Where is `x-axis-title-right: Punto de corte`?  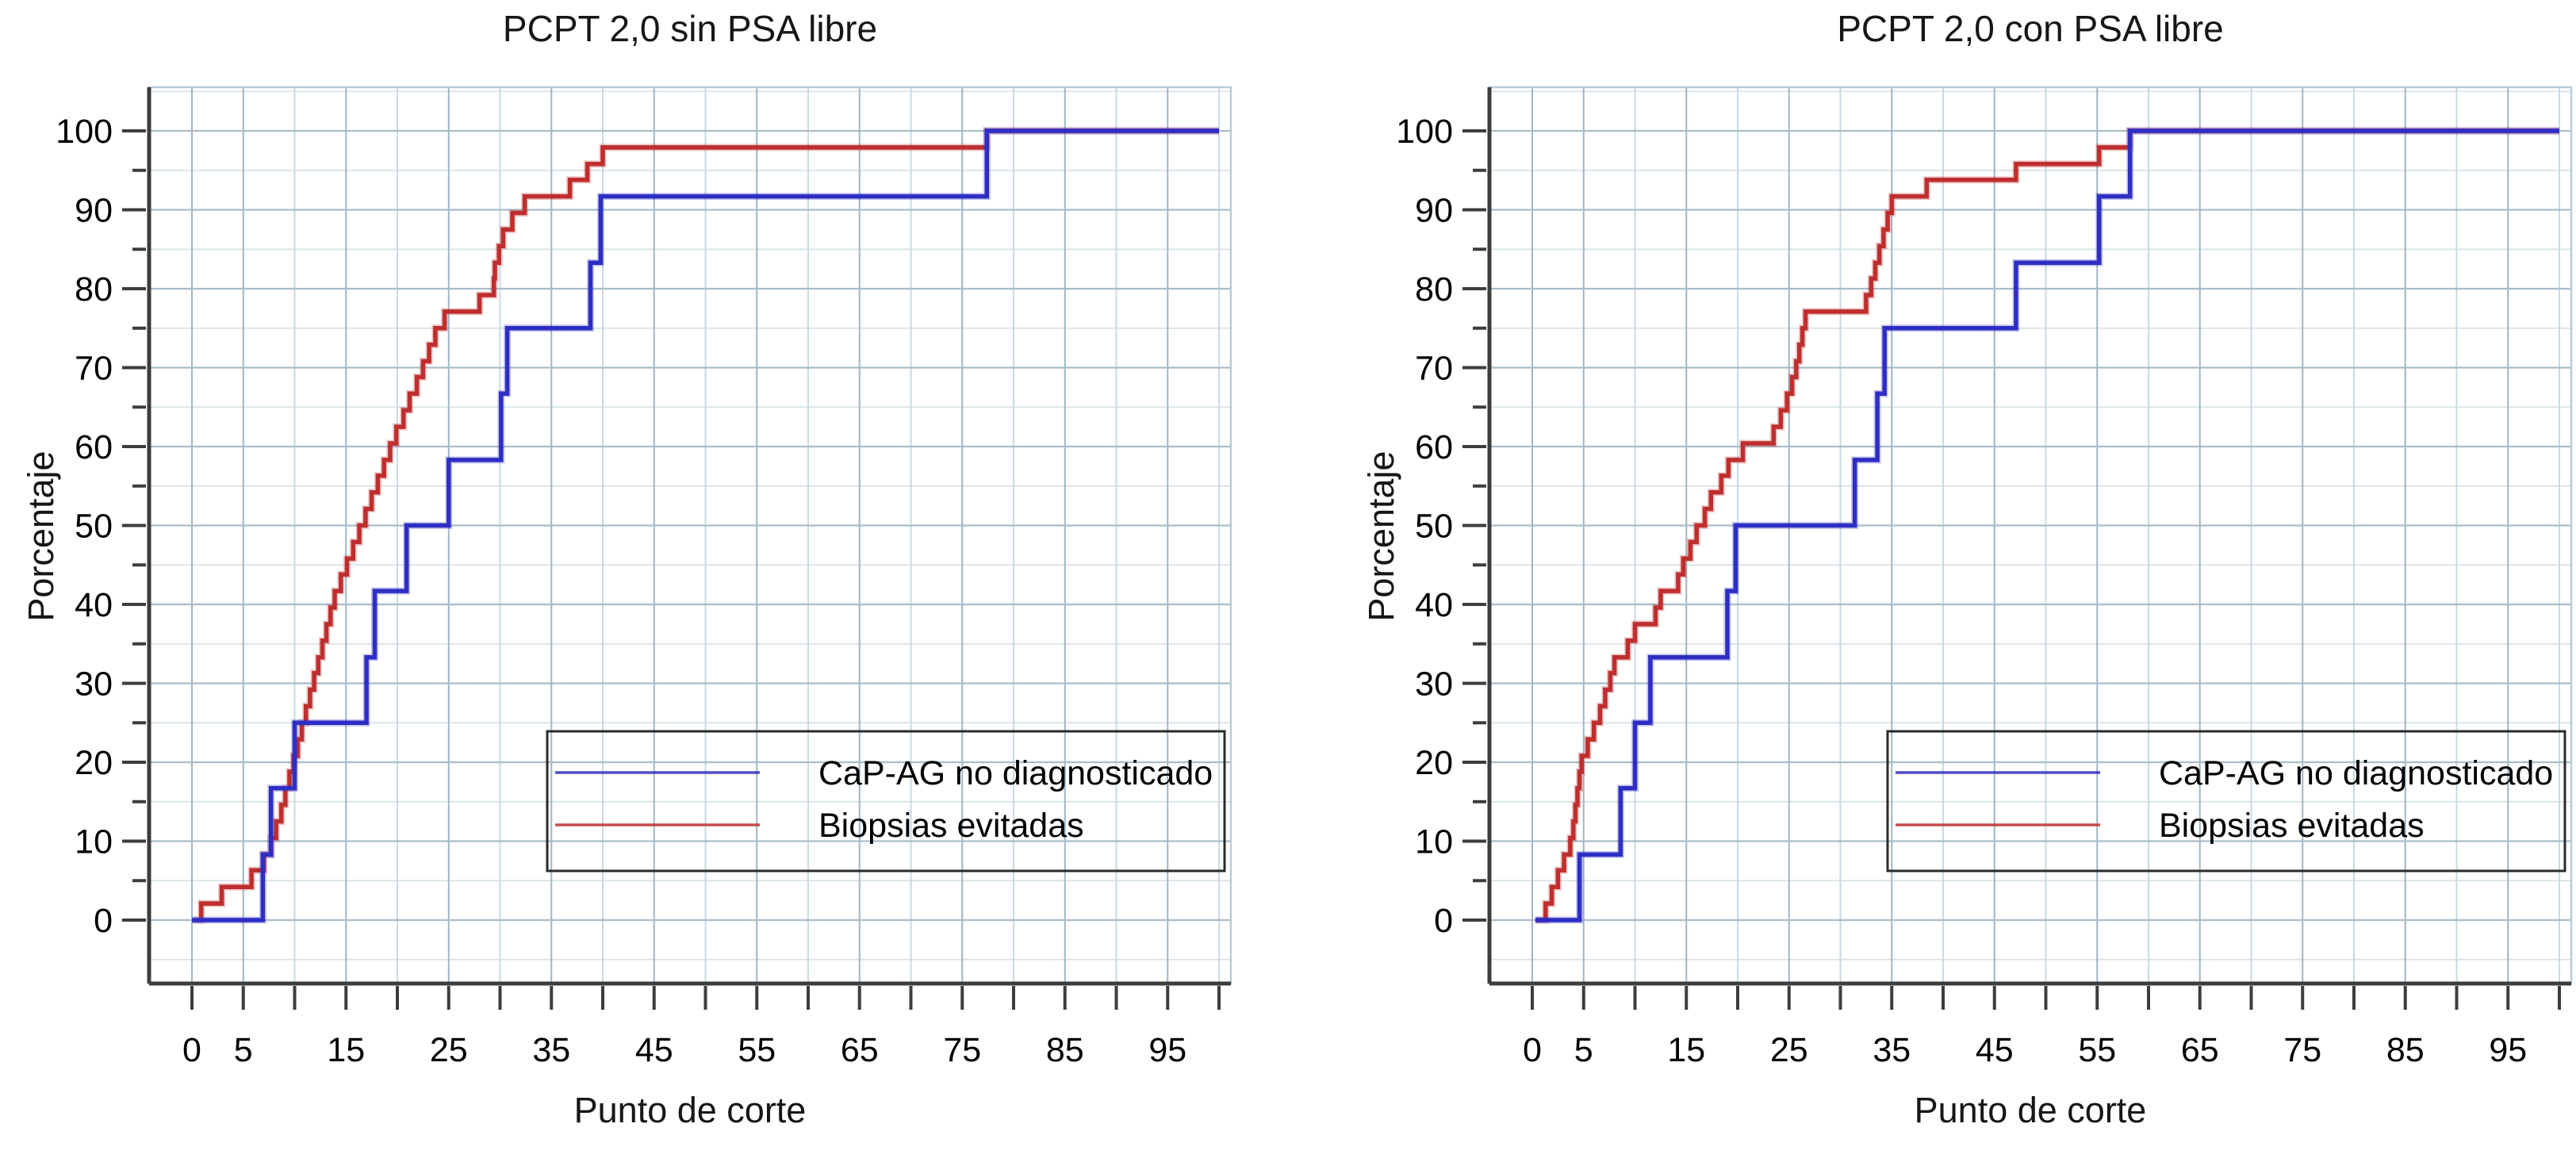 x-axis-title-right: Punto de corte is located at coordinates (2030, 1110).